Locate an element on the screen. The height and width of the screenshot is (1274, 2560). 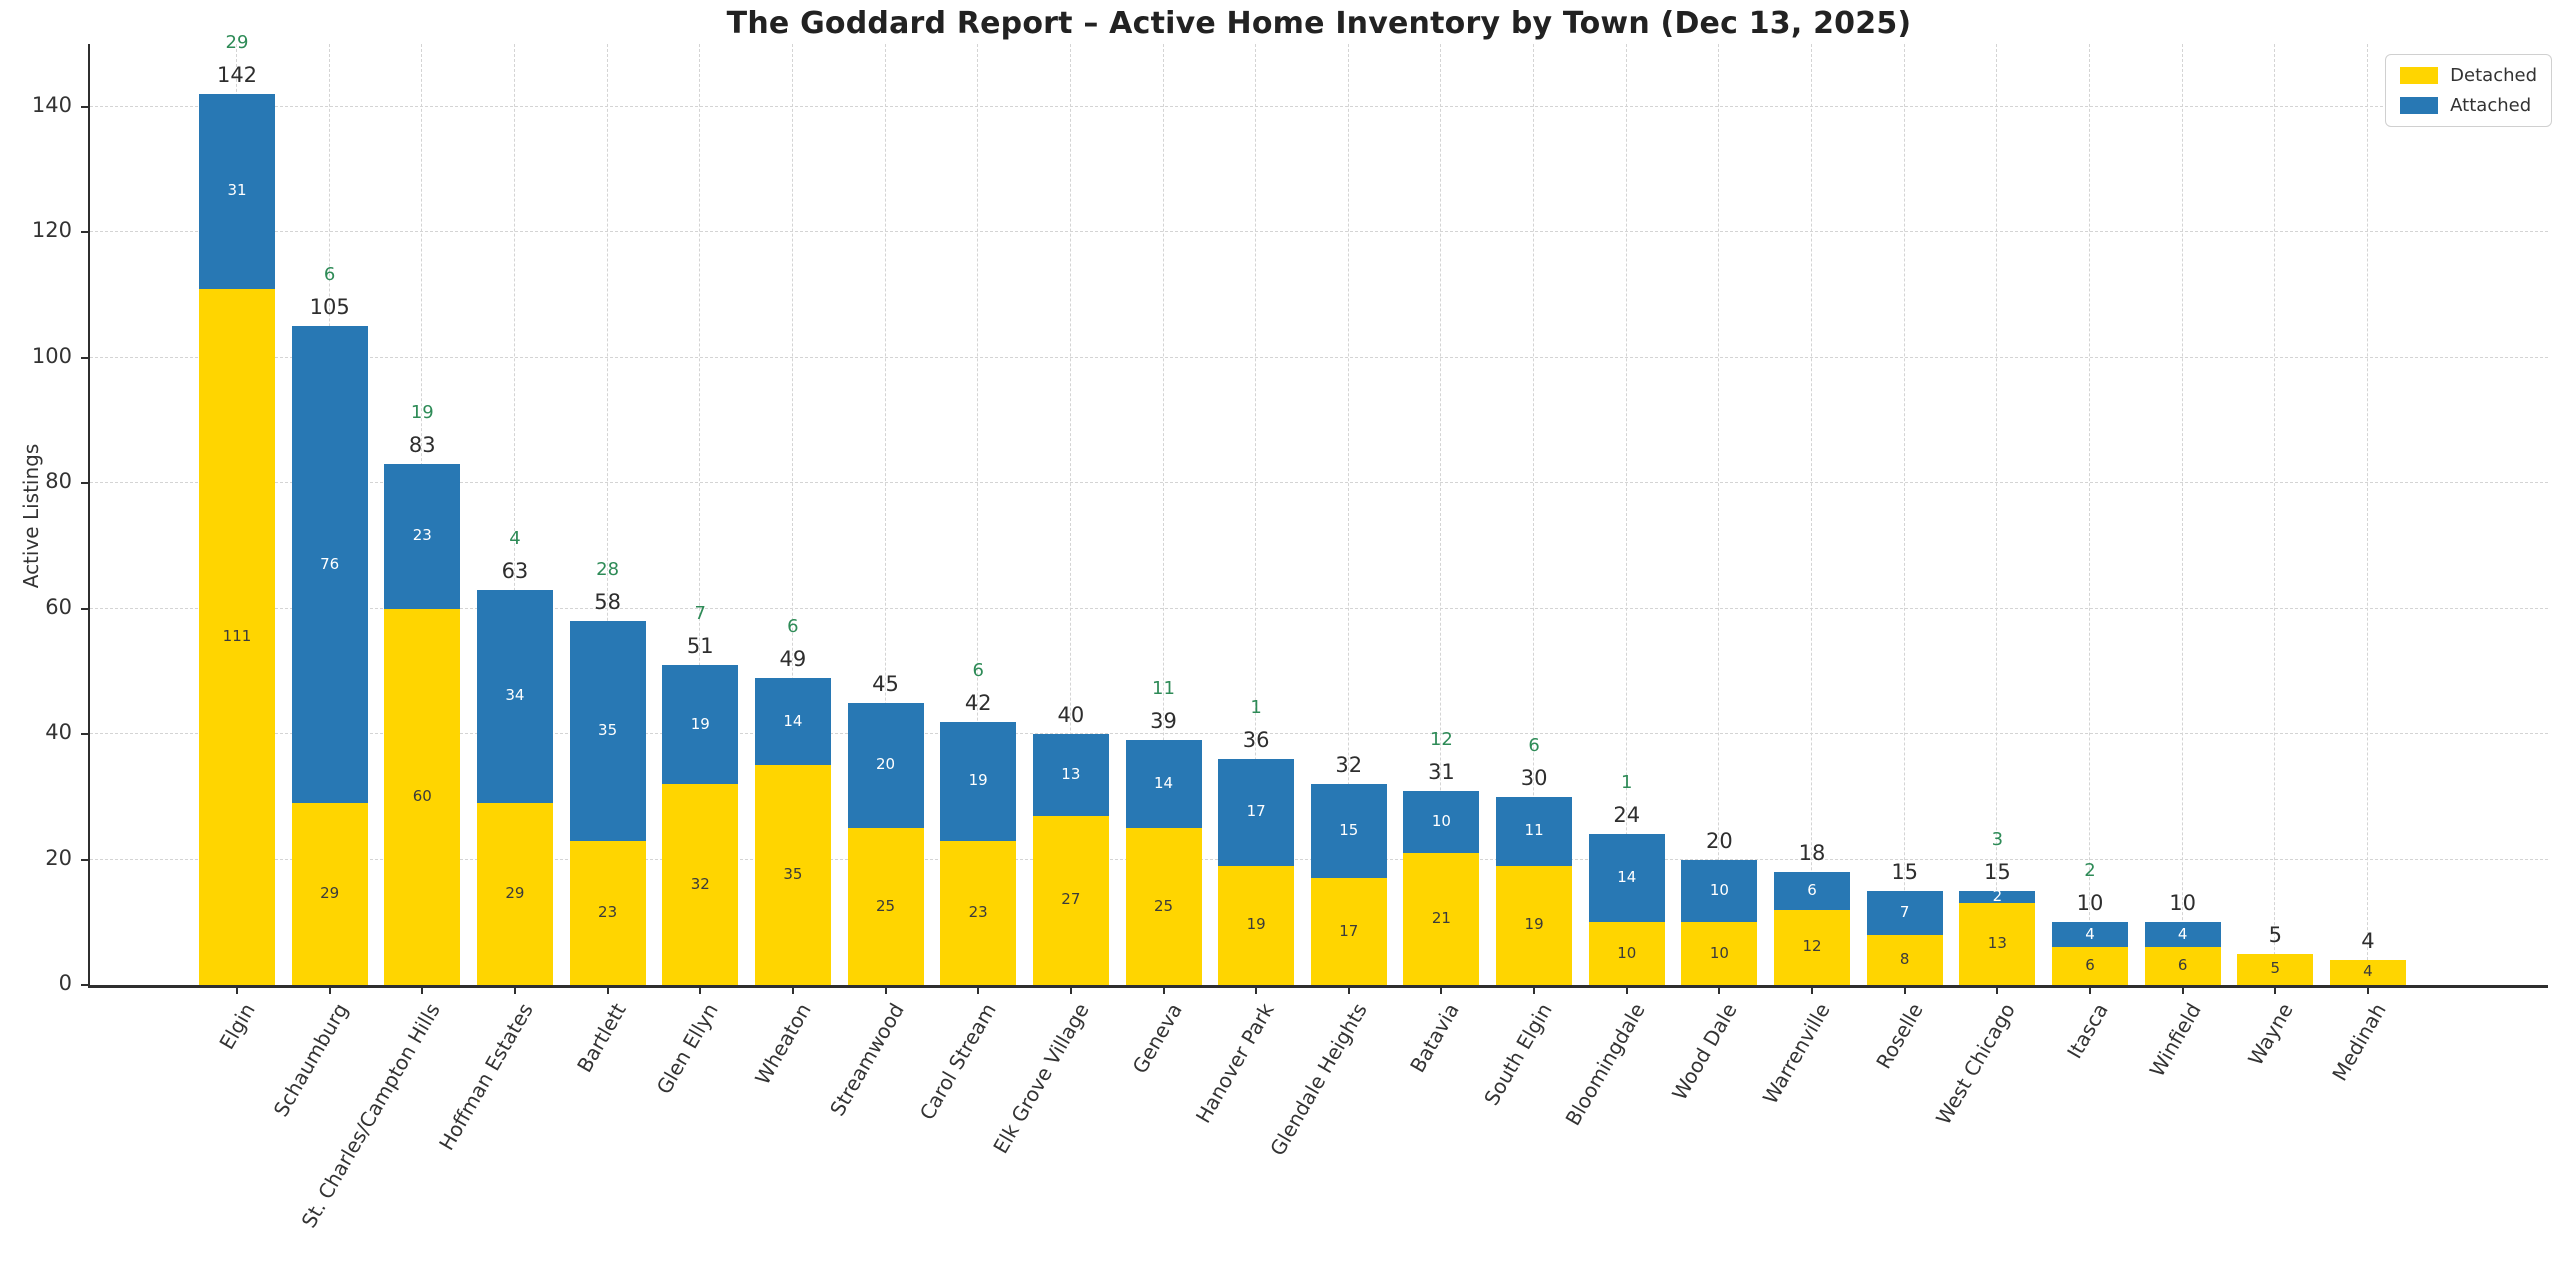
bar-label-attached: 31 is located at coordinates (237, 190).